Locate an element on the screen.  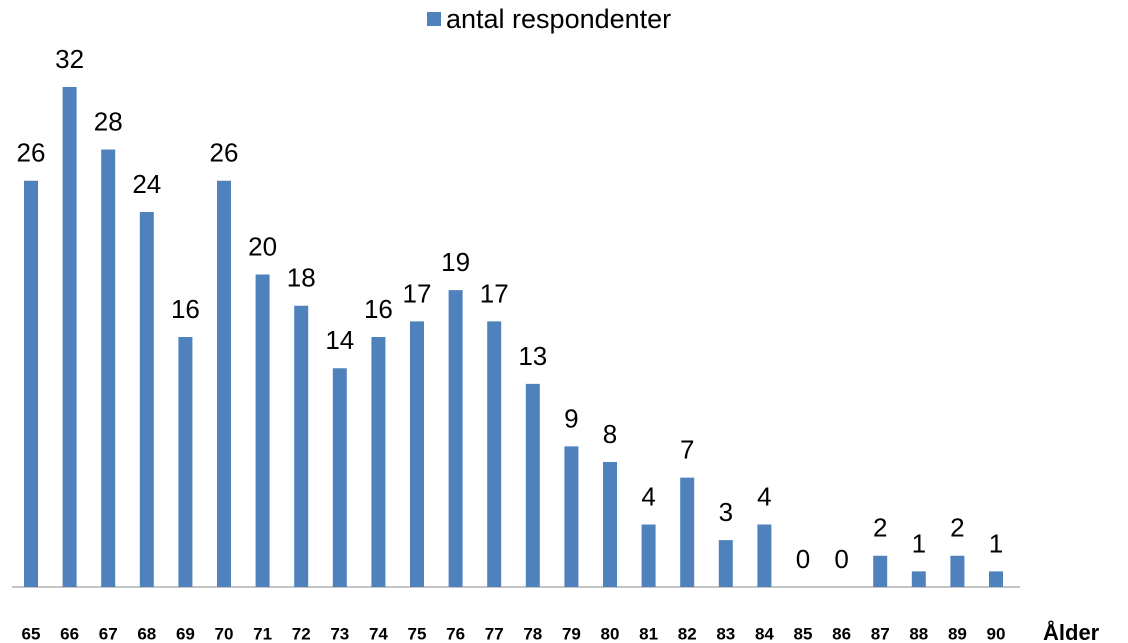
data-label: 7 is located at coordinates (687, 450).